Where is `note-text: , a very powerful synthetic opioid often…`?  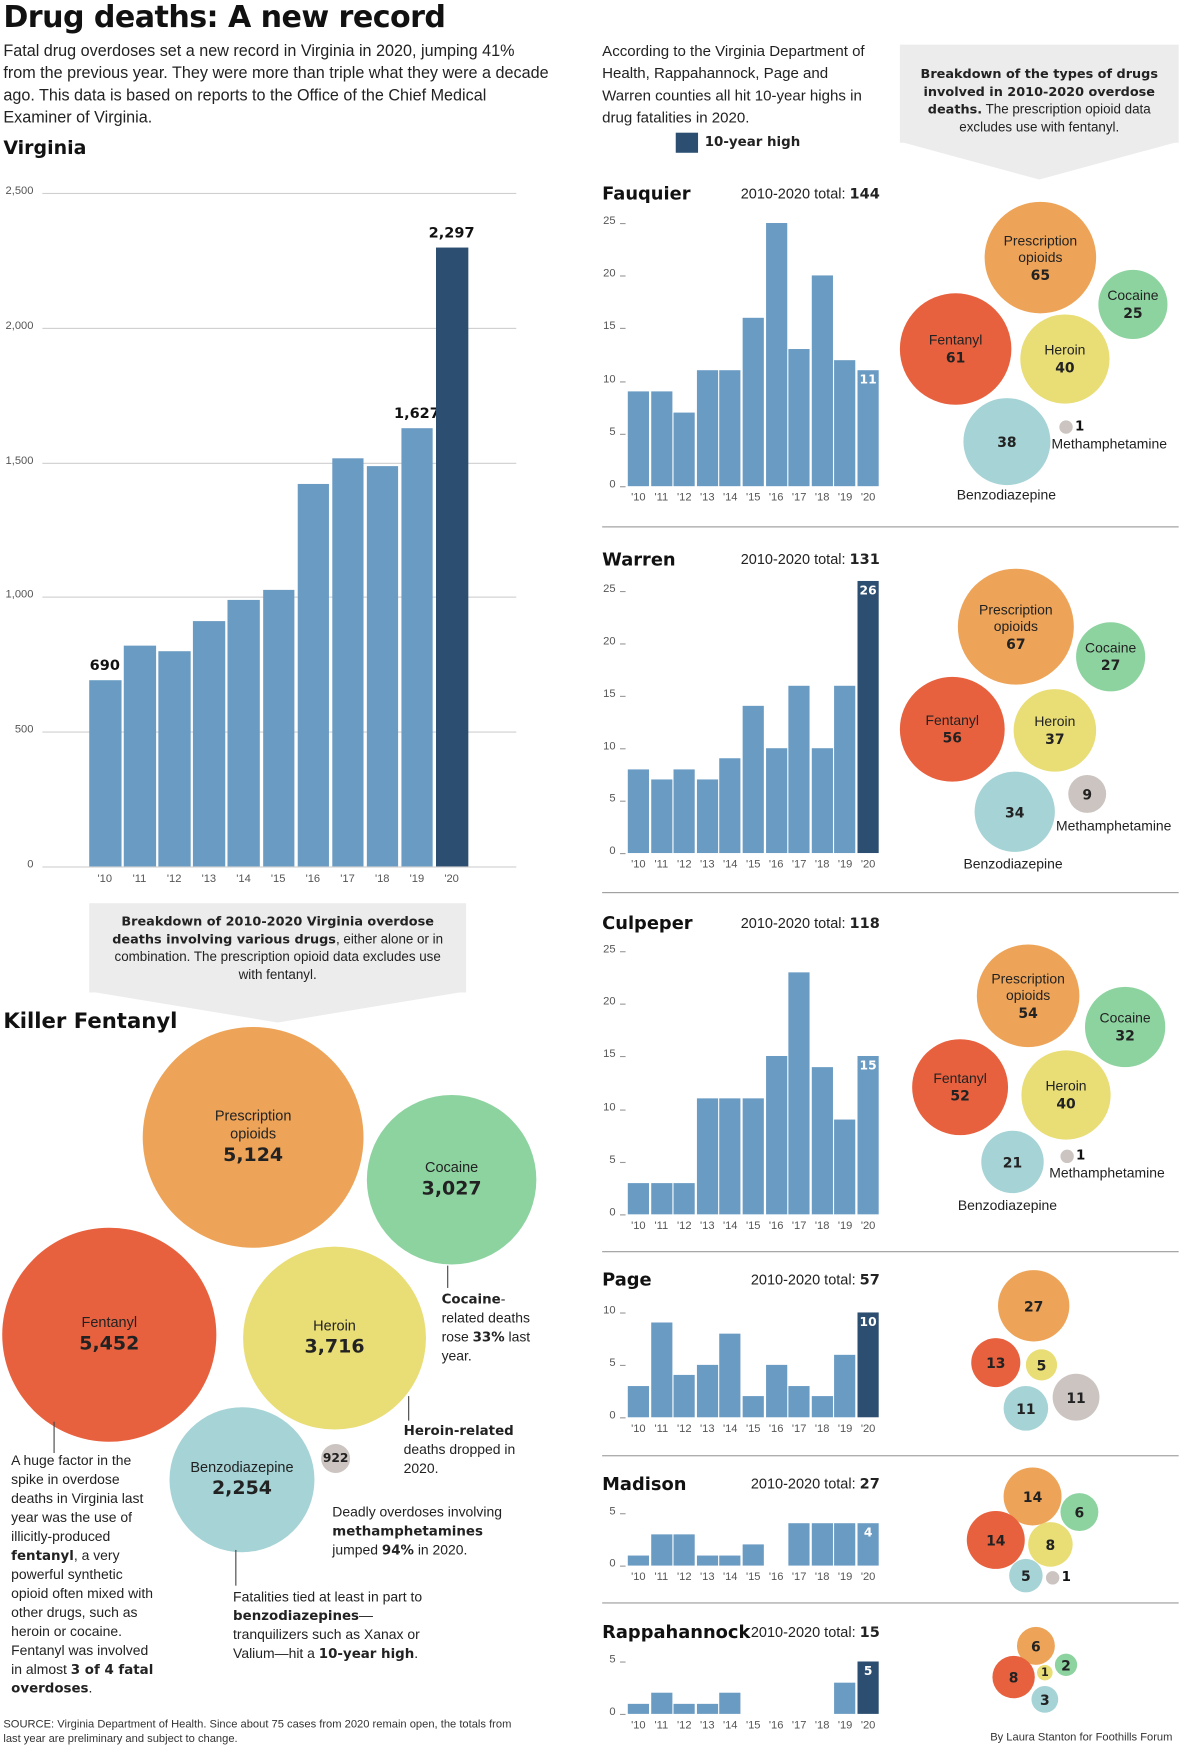 note-text: , a very powerful synthetic opioid often… is located at coordinates (82, 1612).